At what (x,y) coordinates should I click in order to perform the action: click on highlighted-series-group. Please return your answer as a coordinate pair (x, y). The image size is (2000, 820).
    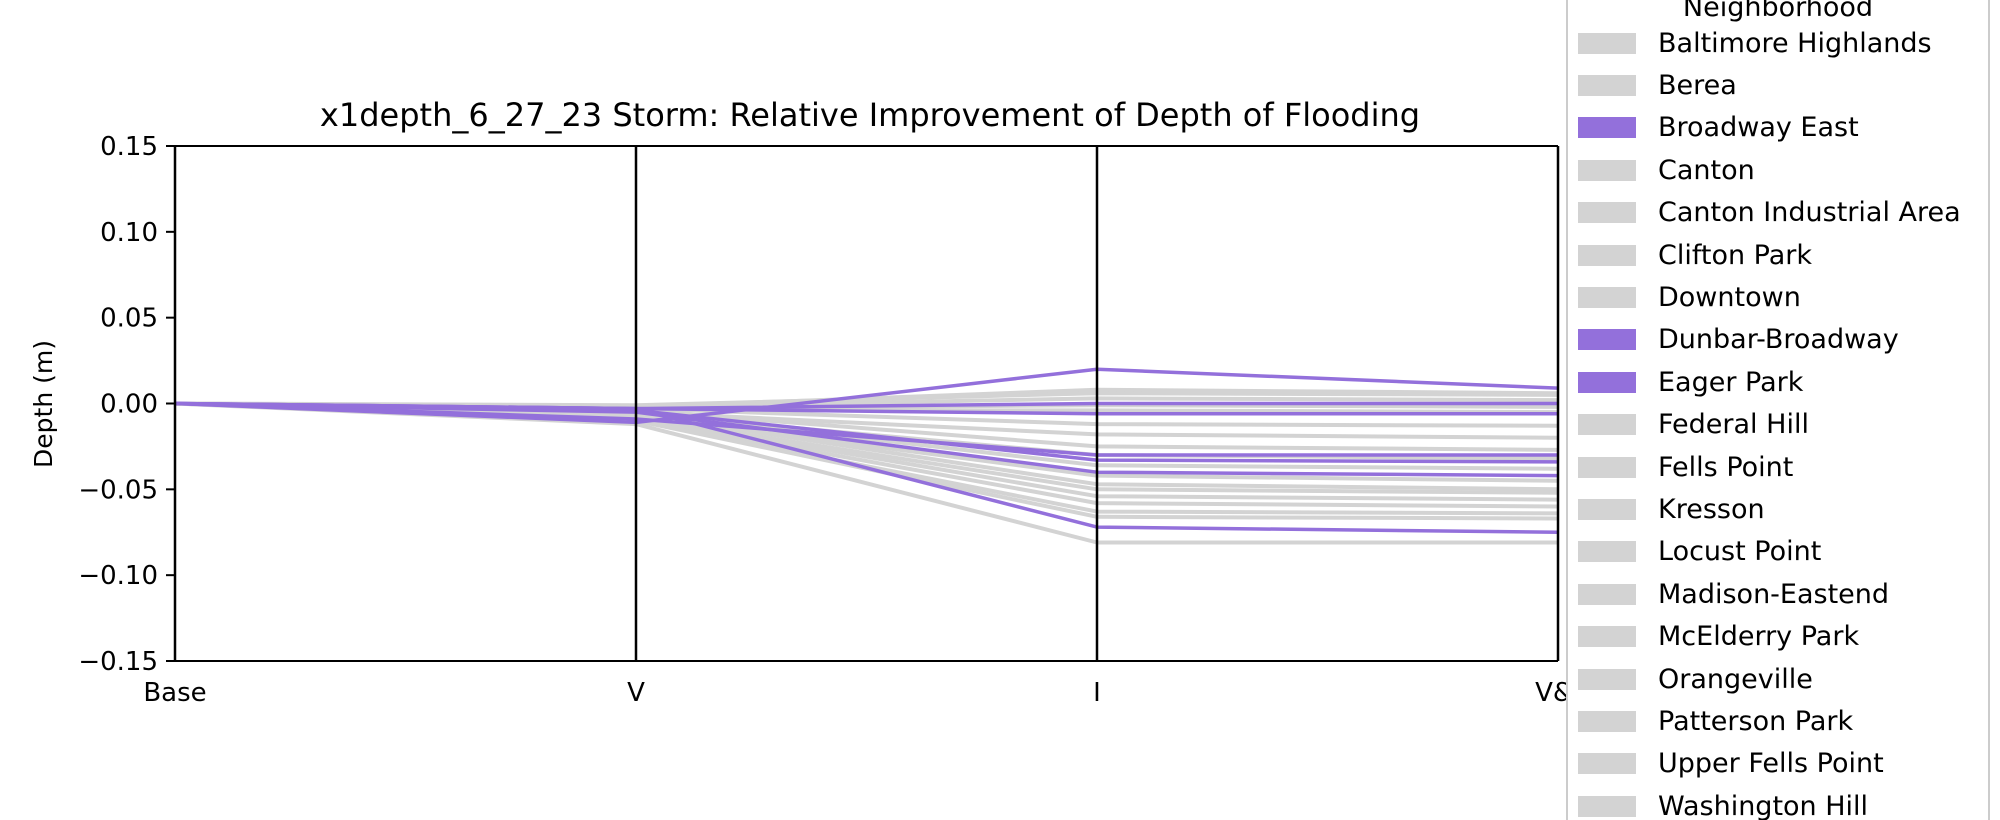
    Looking at the image, I should click on (866, 451).